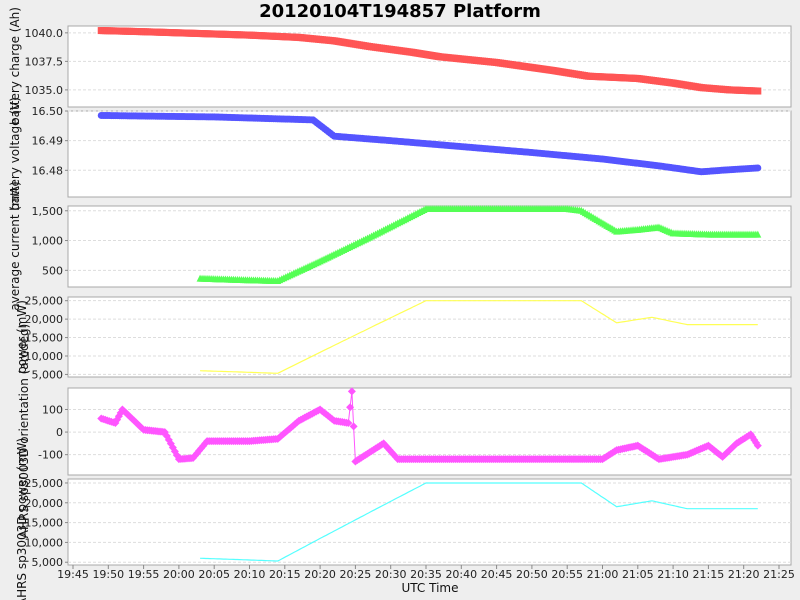 The image size is (800, 600). I want to click on svg-text: 19:50, so click(108, 574).